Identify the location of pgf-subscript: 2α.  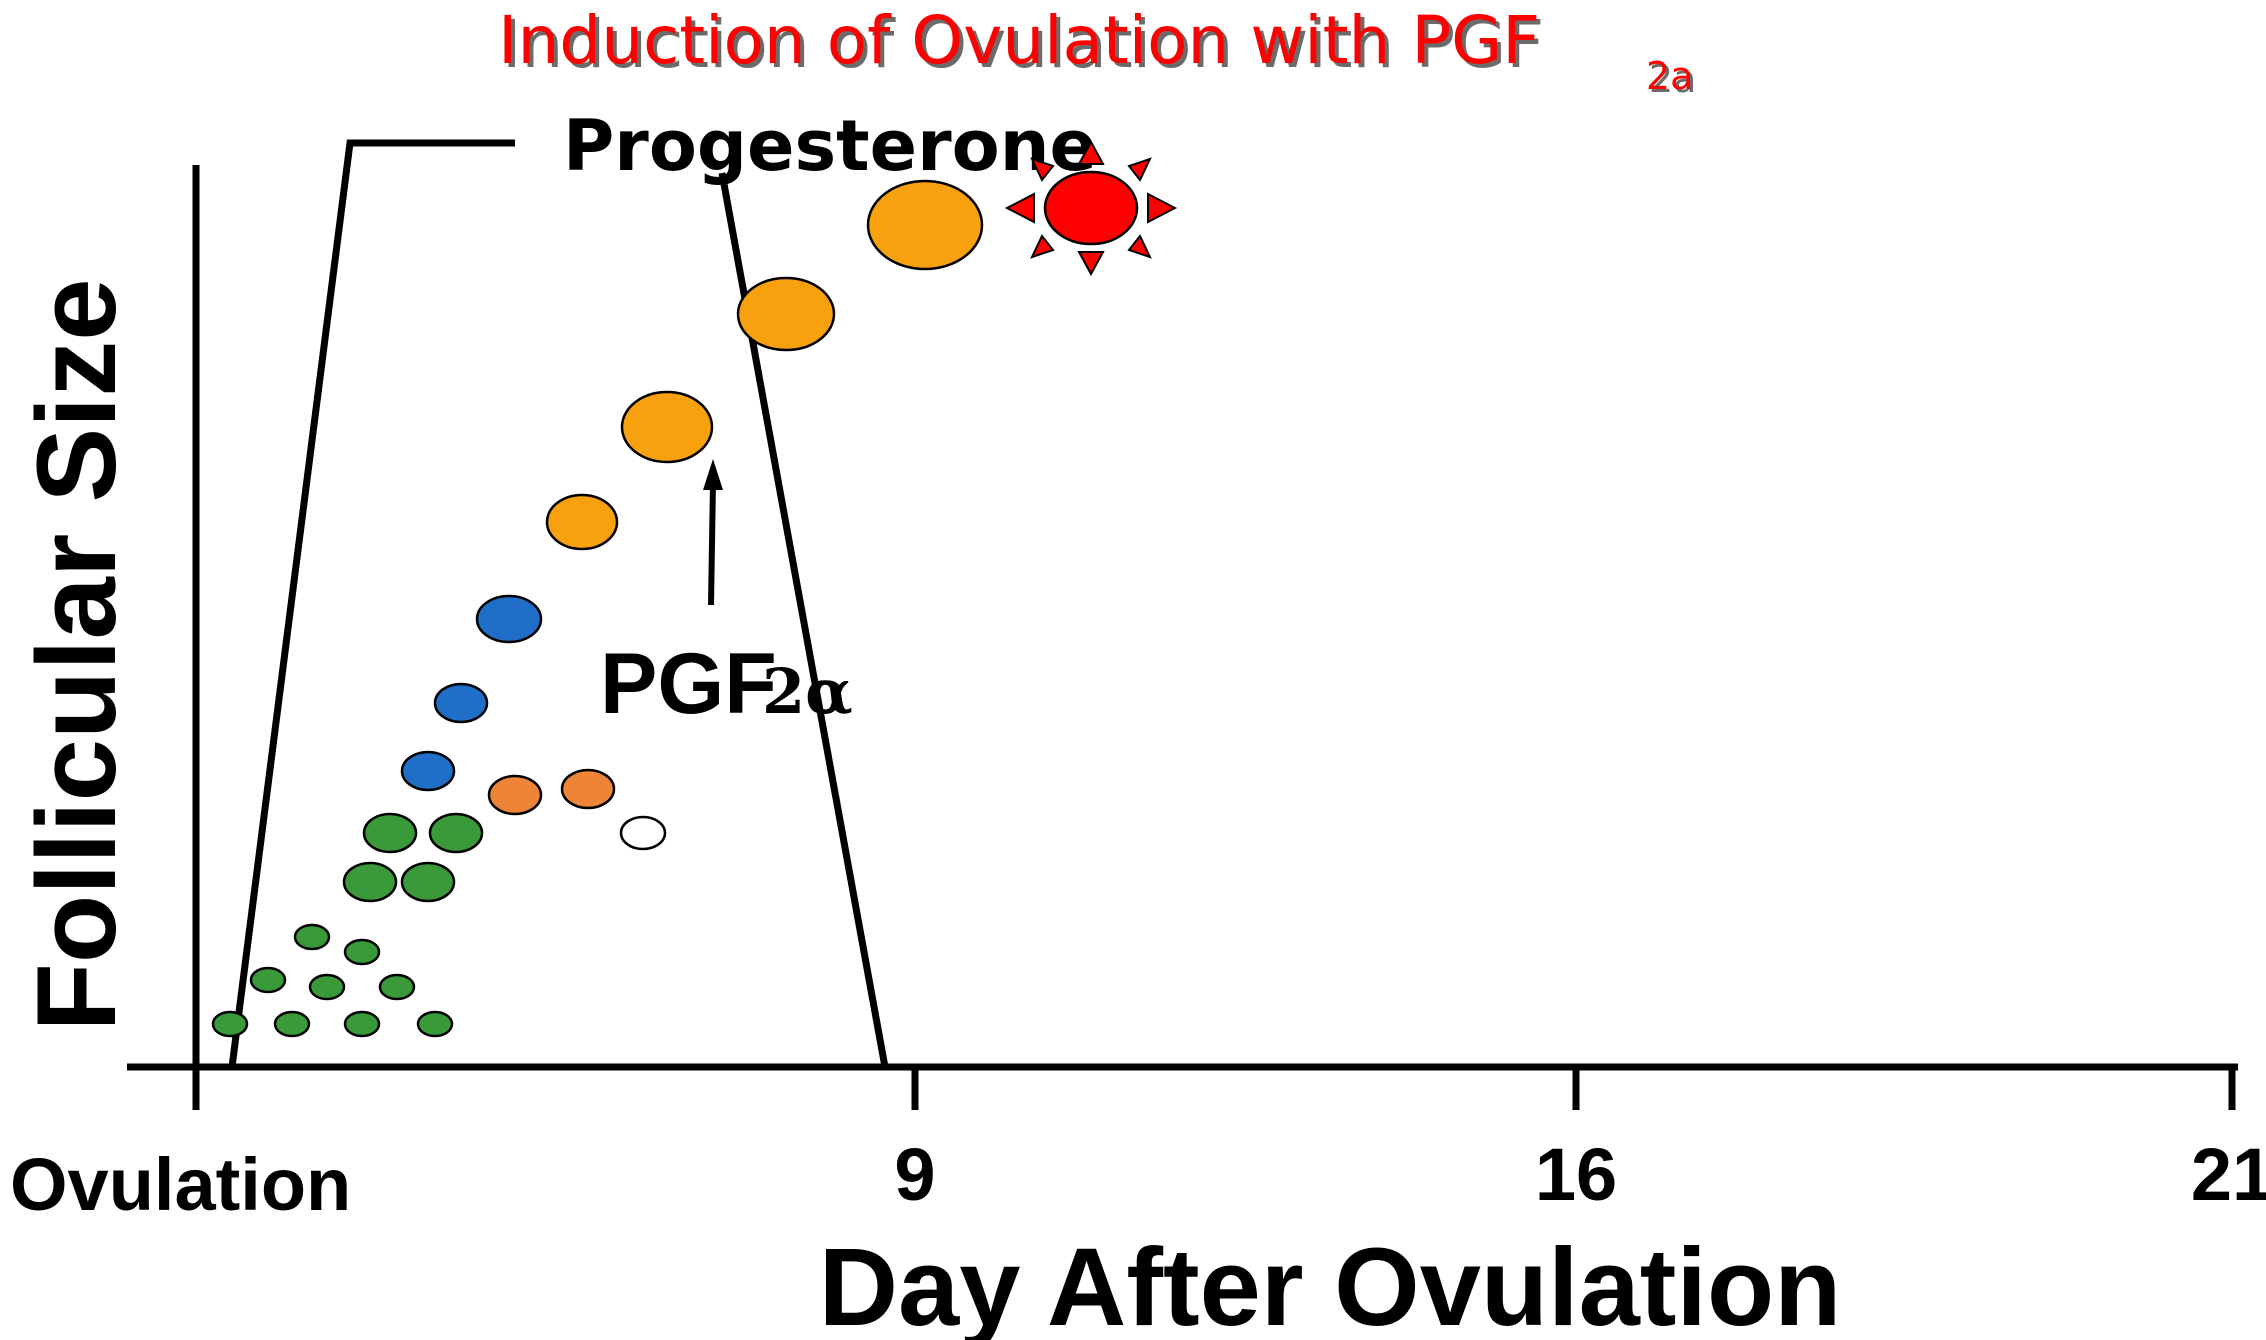
(807, 691).